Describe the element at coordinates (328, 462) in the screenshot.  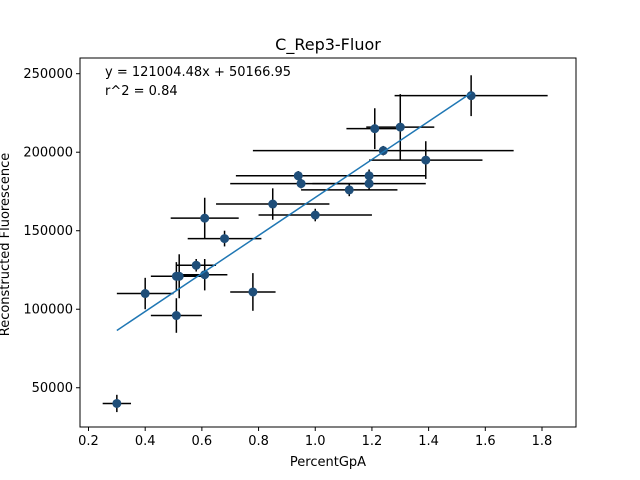
I see `x-axis-title: PercentGpA` at that location.